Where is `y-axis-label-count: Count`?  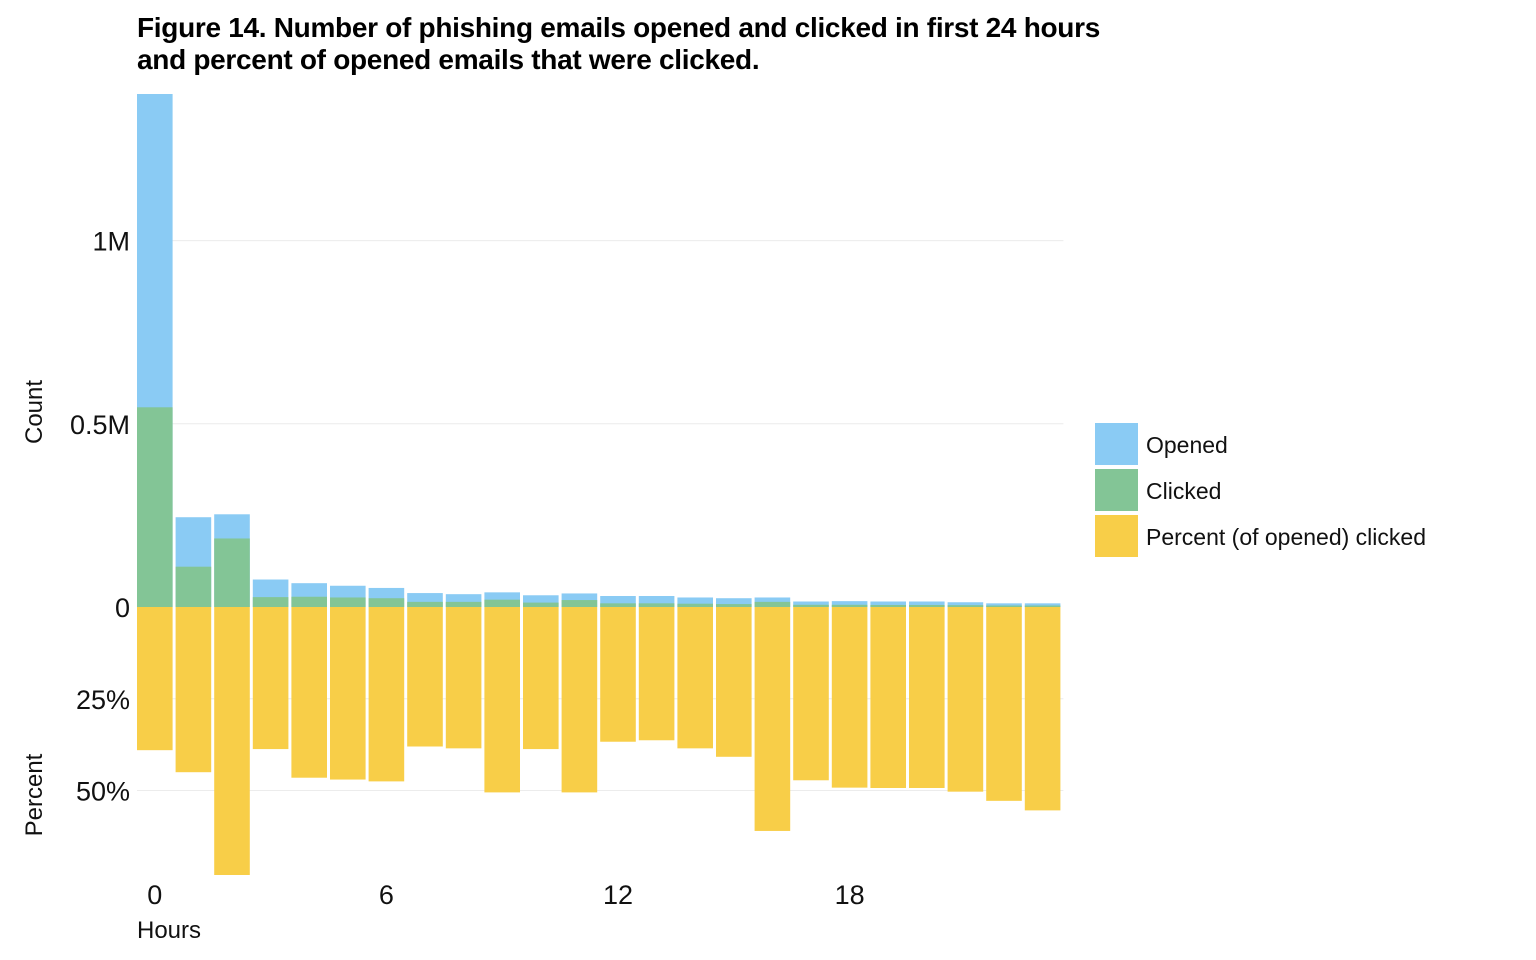
y-axis-label-count: Count is located at coordinates (34, 412).